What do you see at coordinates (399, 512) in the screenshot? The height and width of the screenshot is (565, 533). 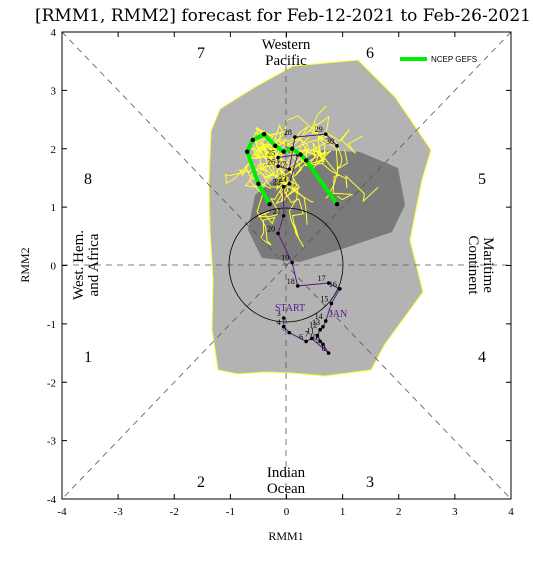 I see `x-tick-label: 2` at bounding box center [399, 512].